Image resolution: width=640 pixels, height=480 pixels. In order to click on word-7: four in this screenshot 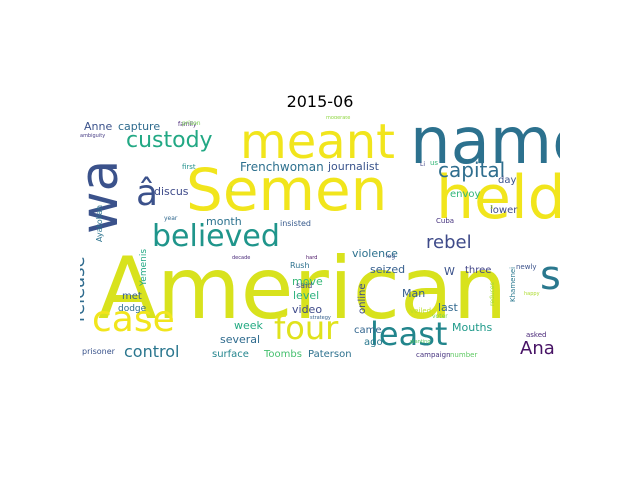, I will do `click(306, 328)`.